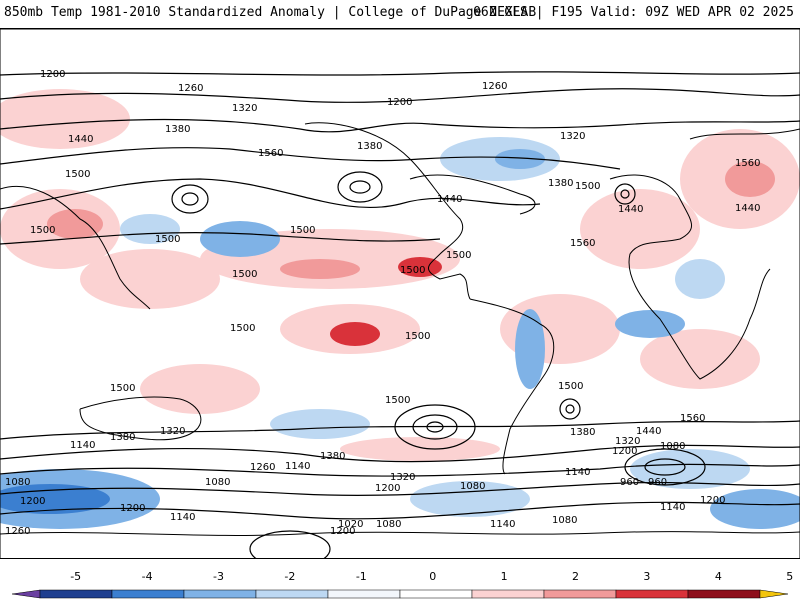 Image resolution: width=800 pixels, height=604 pixels. I want to click on colorbar: -5 -4 -3 -2 -1 0 1 2 3 4 5, so click(400, 585).